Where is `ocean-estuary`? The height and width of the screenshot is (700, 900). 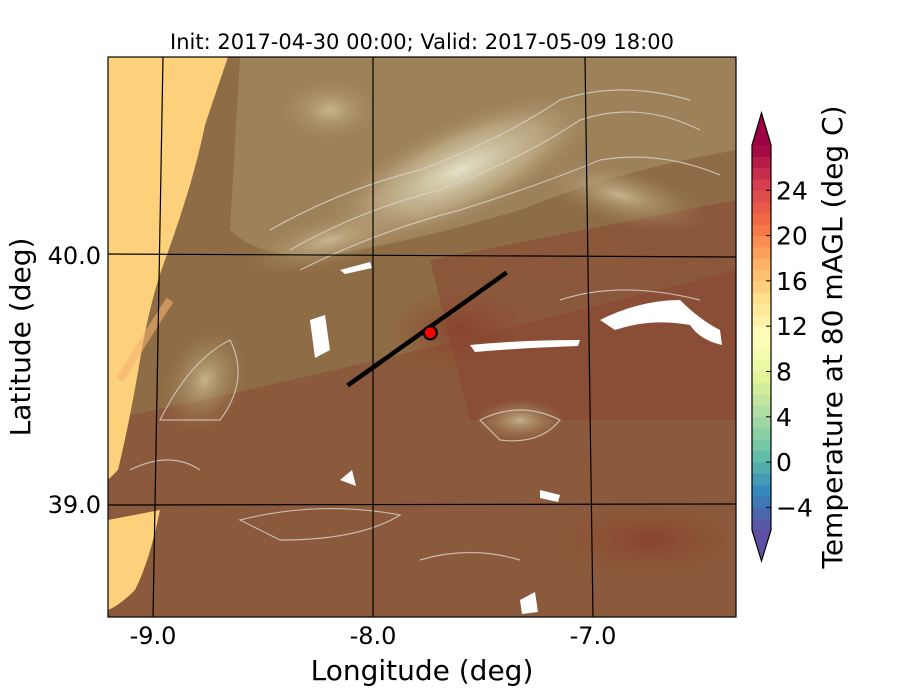 ocean-estuary is located at coordinates (134, 560).